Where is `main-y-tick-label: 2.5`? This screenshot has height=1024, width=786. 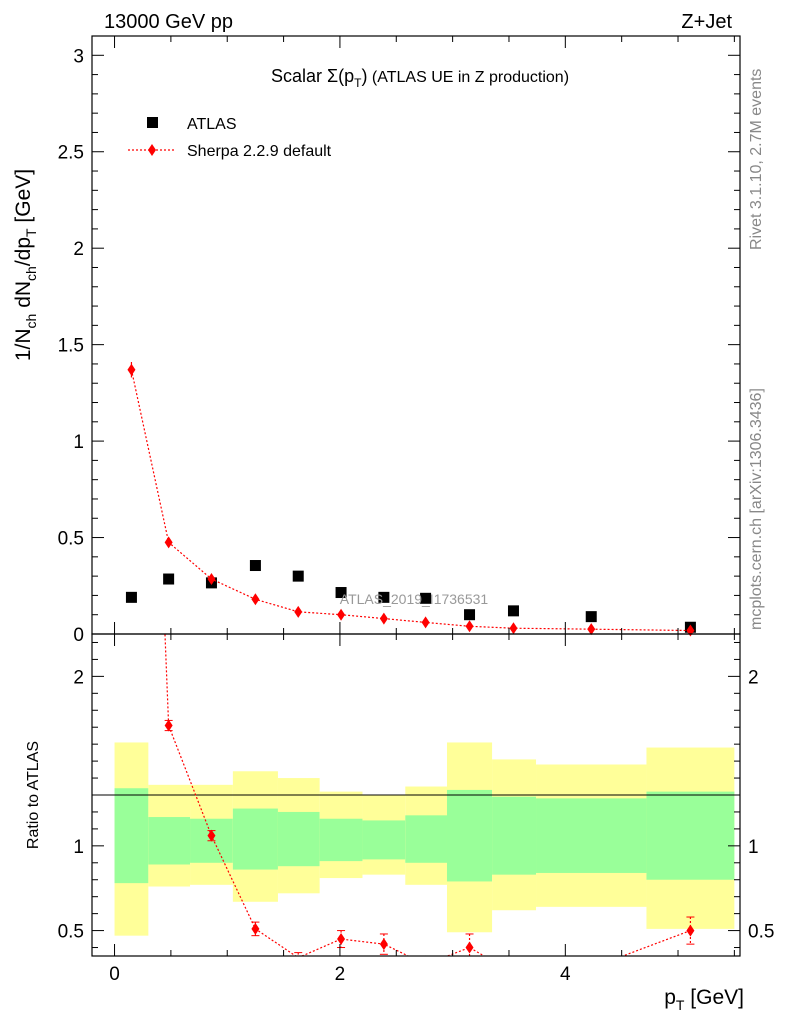
main-y-tick-label: 2.5 is located at coordinates (71, 153).